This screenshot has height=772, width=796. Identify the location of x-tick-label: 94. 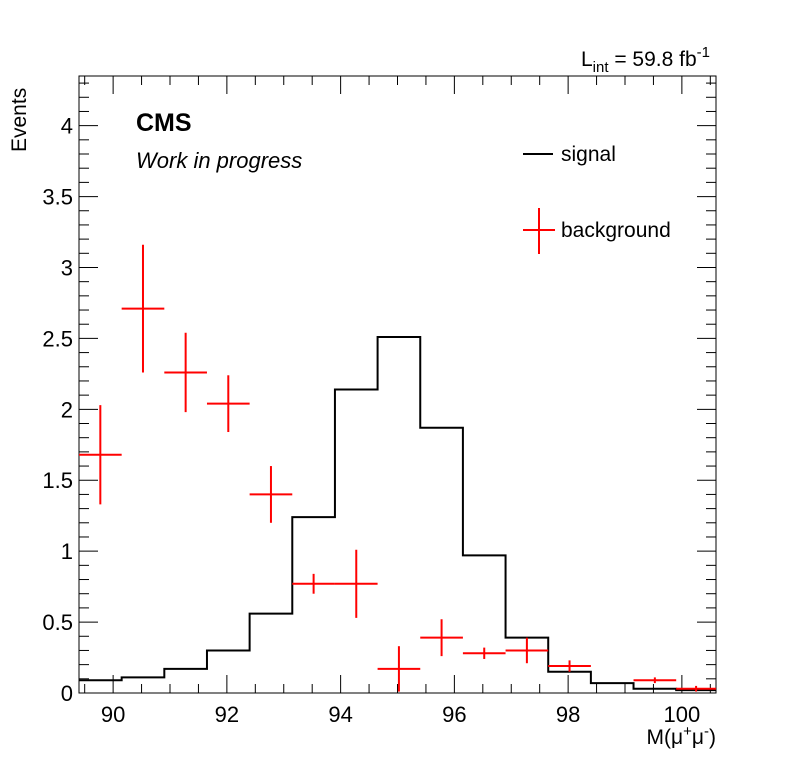
(340, 714).